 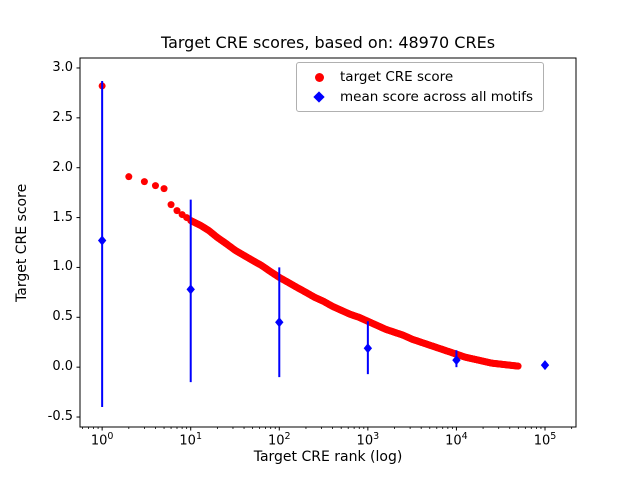 I want to click on x-tick-label: 10³, so click(x=368, y=440).